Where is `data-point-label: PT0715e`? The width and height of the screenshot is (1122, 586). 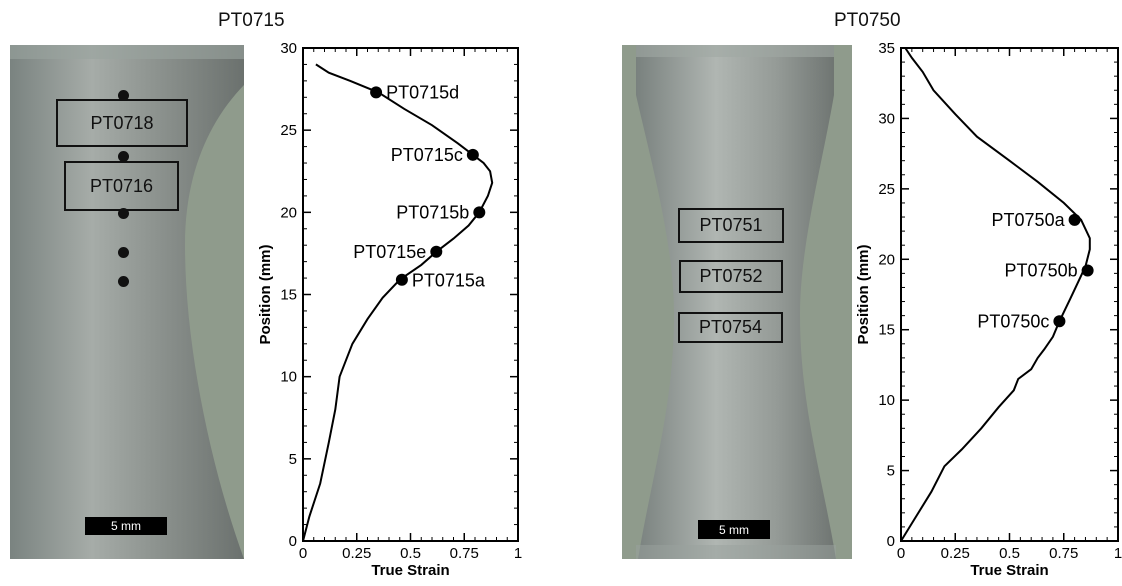
data-point-label: PT0715e is located at coordinates (389, 252).